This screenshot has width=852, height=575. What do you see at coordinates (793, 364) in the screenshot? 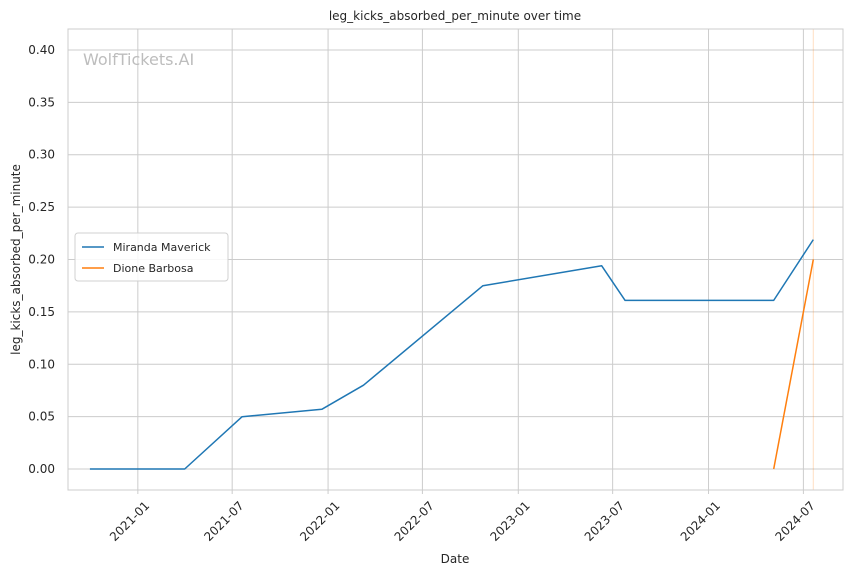
I see `series-line-dione-barbosa` at bounding box center [793, 364].